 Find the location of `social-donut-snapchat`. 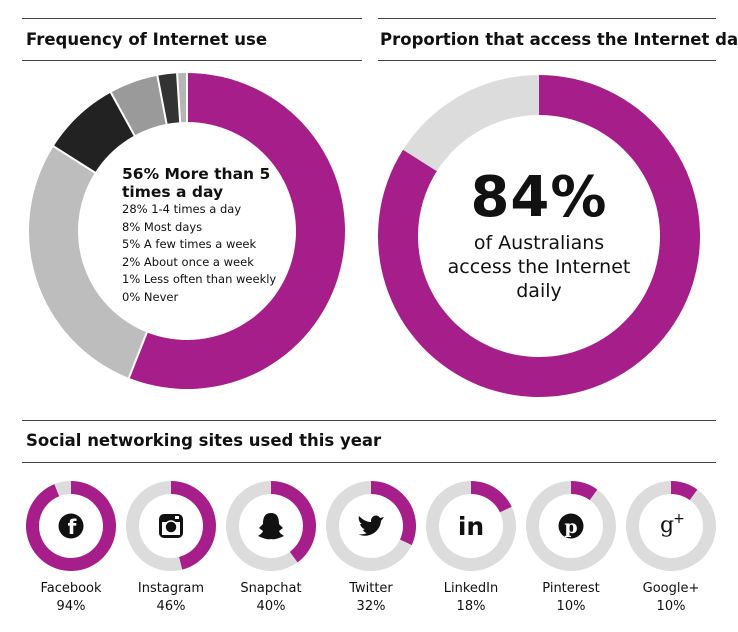

social-donut-snapchat is located at coordinates (270, 526).